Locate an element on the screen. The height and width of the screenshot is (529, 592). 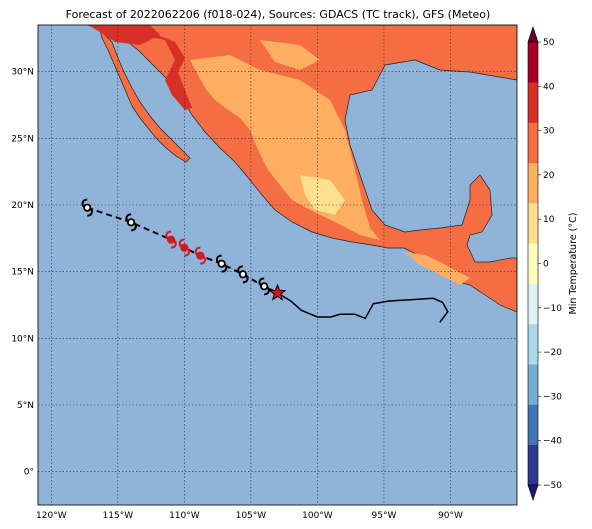
colorbar-extend-top is located at coordinates (533, 34).